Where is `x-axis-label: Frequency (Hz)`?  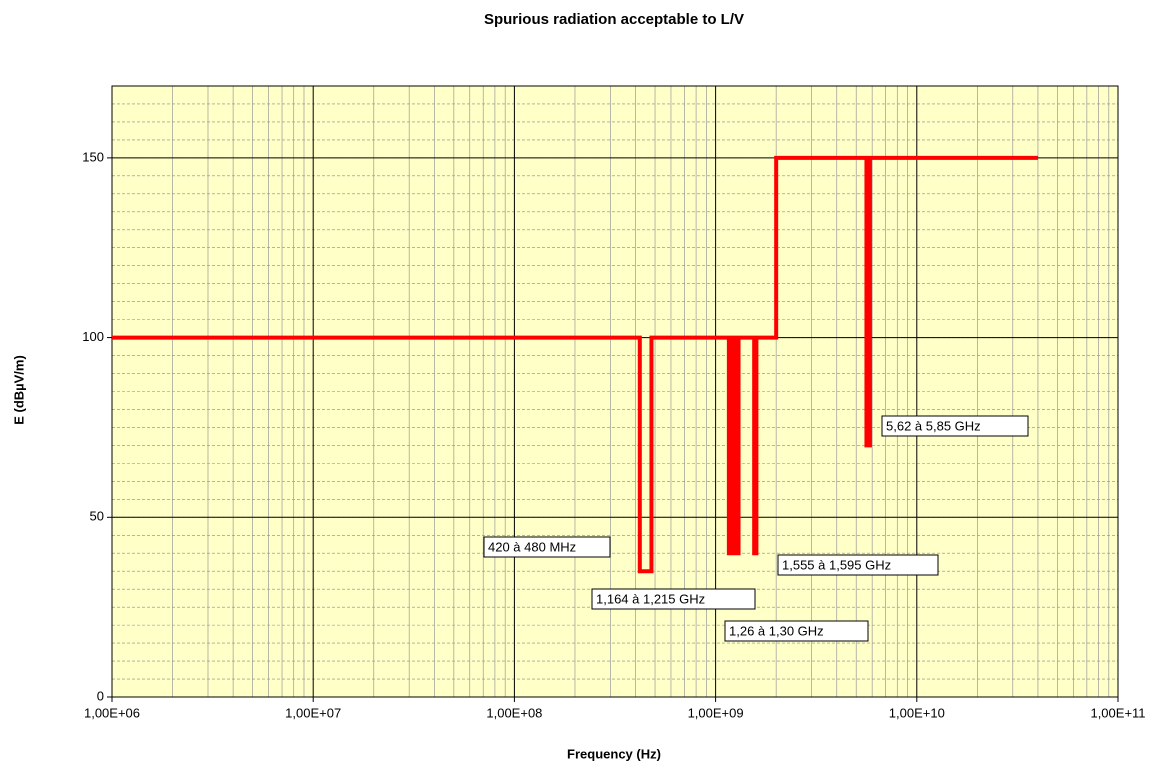 x-axis-label: Frequency (Hz) is located at coordinates (614, 753).